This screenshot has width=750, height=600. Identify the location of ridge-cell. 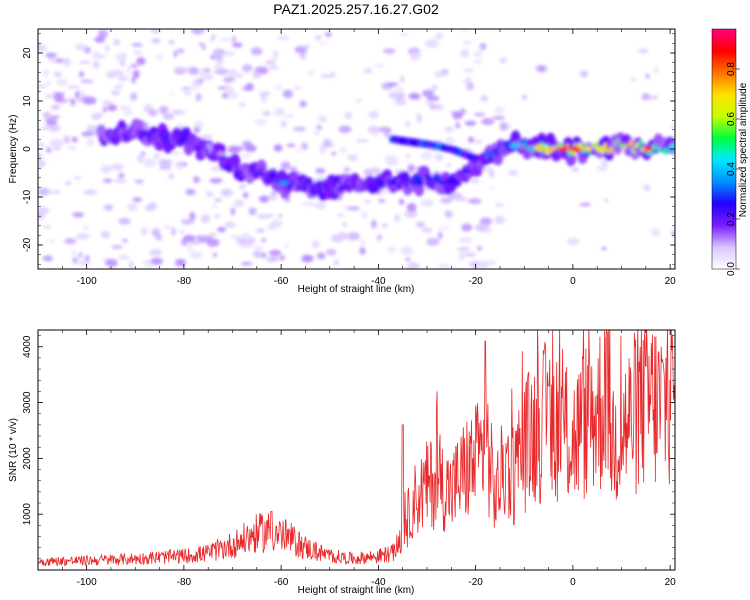
(672, 147).